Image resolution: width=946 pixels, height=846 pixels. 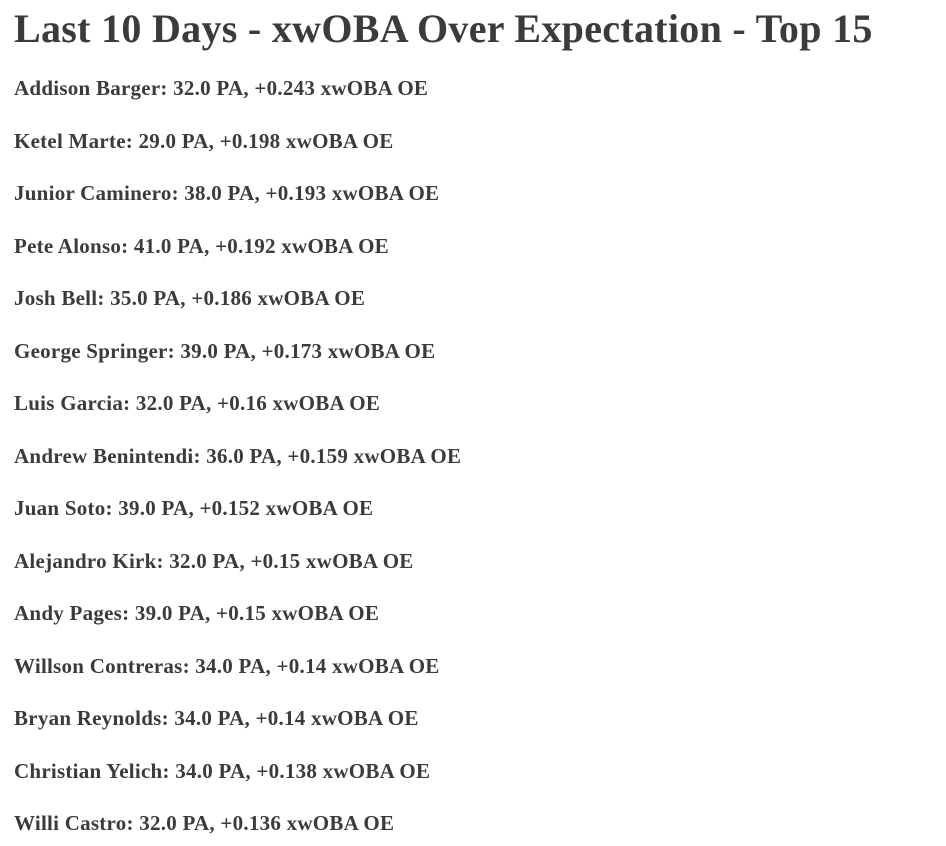 What do you see at coordinates (197, 613) in the screenshot?
I see `player-line: Andy Pages: 39.0 PA, +0.15 xwOBA OE` at bounding box center [197, 613].